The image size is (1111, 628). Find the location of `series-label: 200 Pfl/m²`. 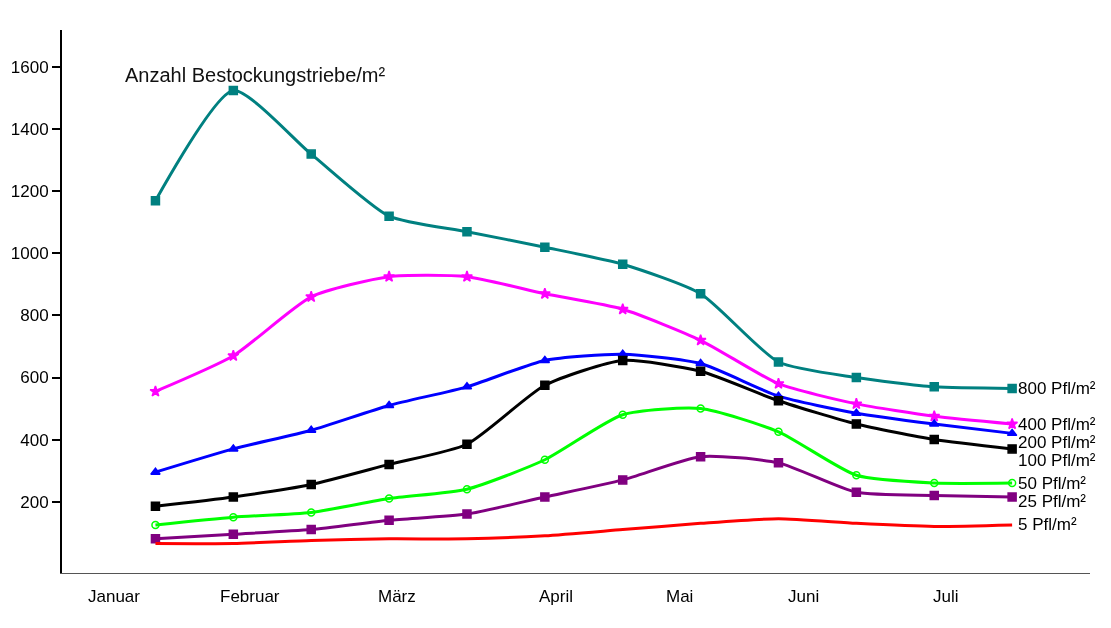

series-label: 200 Pfl/m² is located at coordinates (1057, 442).